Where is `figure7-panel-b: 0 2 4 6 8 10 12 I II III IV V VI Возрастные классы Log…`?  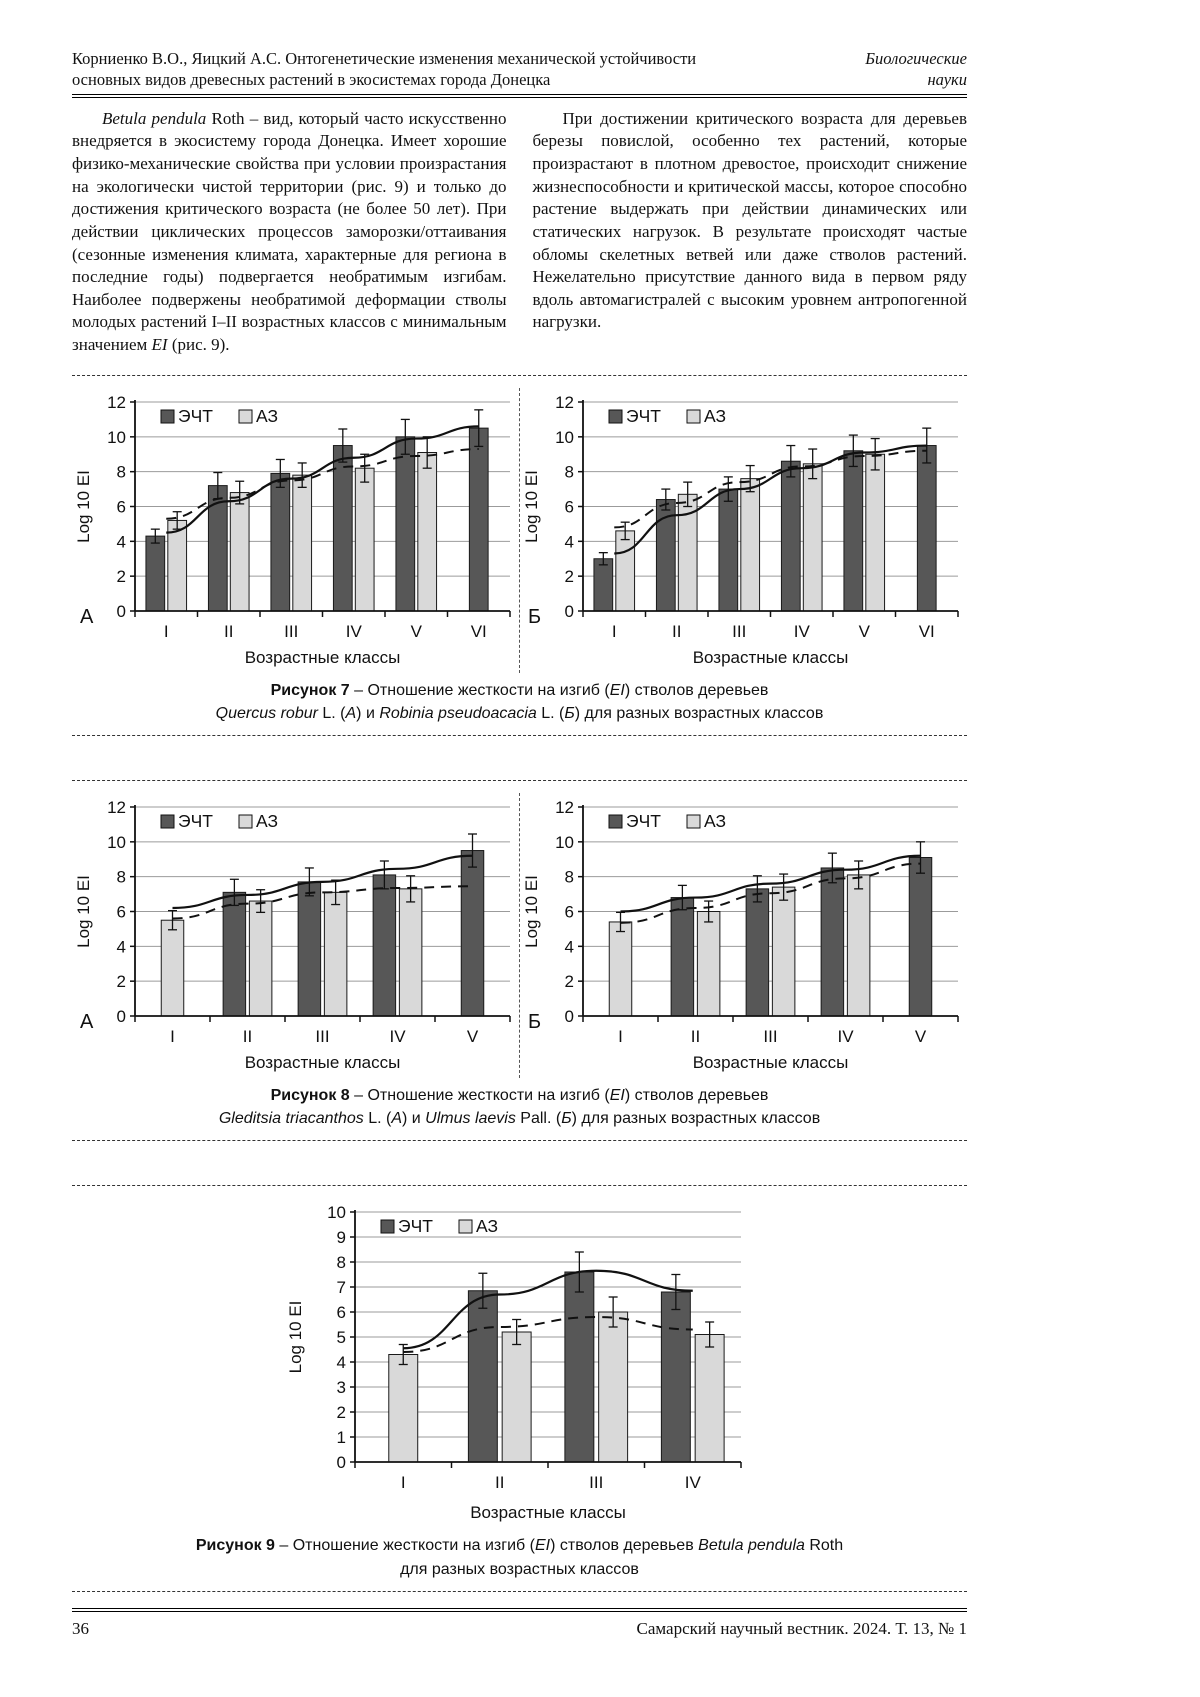 figure7-panel-b: 0 2 4 6 8 10 12 I II III IV V VI Возрастные классы Log… is located at coordinates (743, 530).